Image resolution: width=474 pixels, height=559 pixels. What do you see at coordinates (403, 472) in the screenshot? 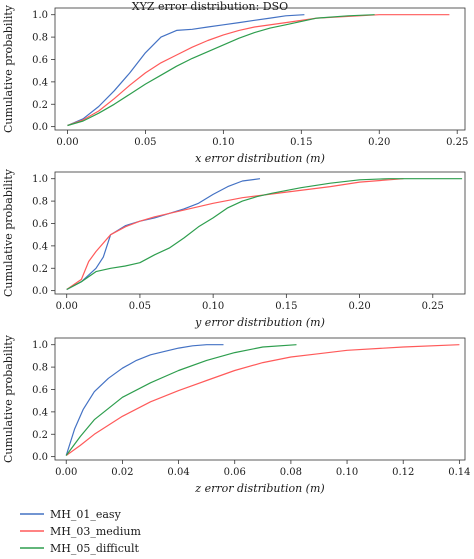
I see `x-tick-label: 0.12` at bounding box center [403, 472].